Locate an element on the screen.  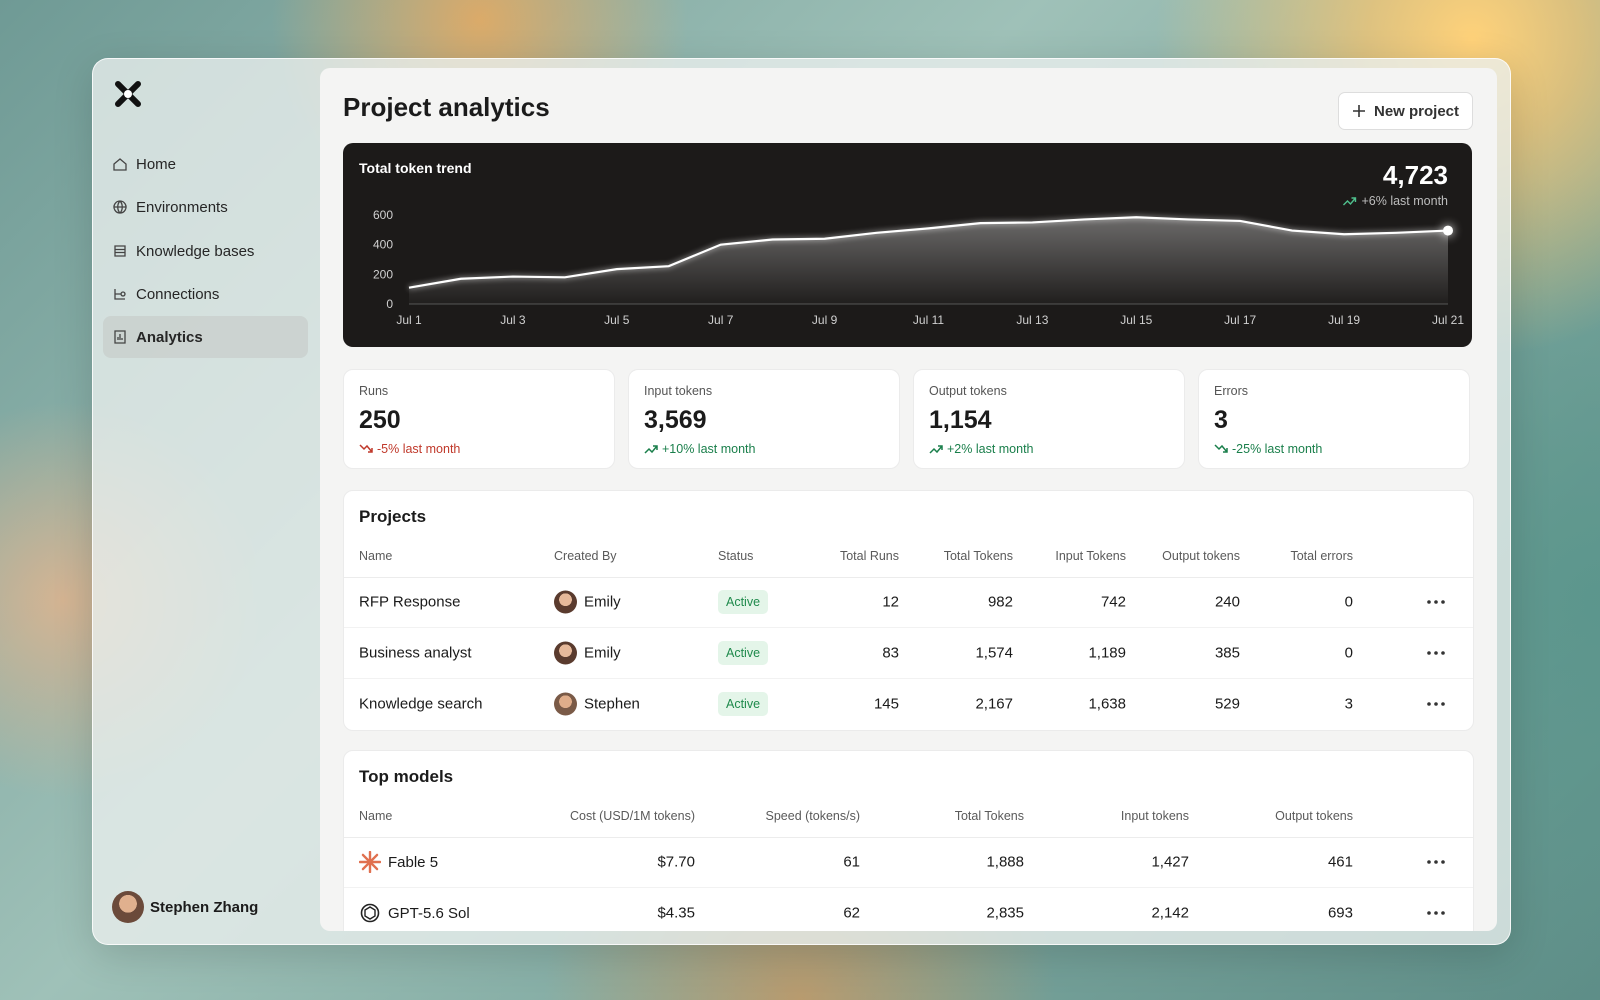
chart-headline-change: +6% last month is located at coordinates (1404, 201).